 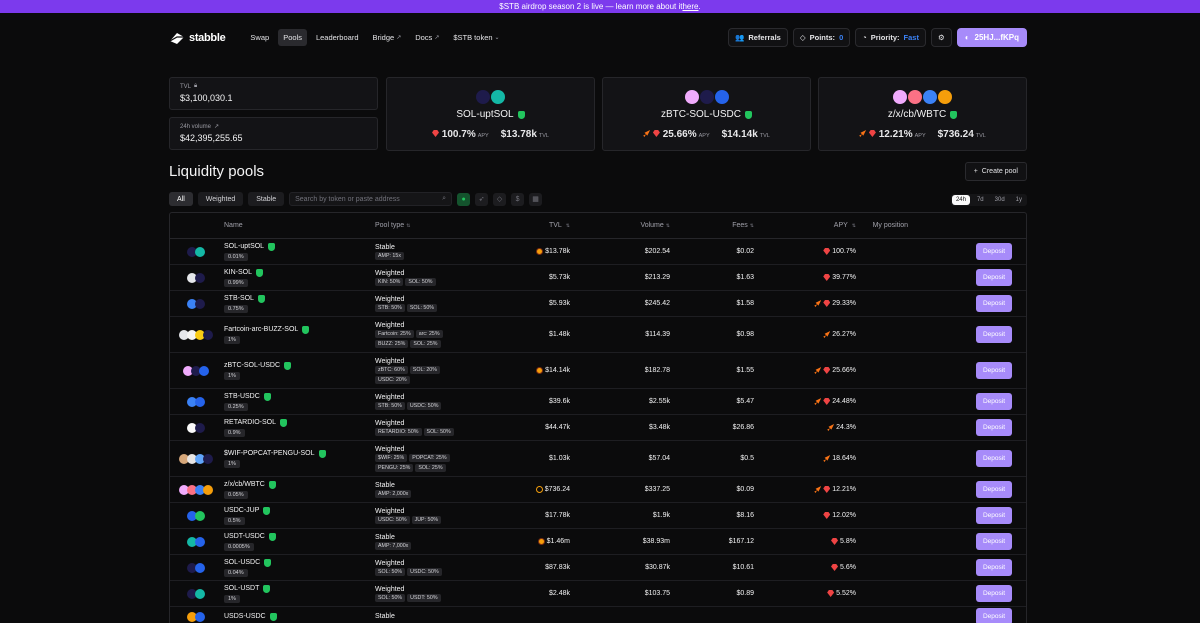 I want to click on featured-pool-card: z/x/cb/WBTC 12.21% APY $736.24 TVL, so click(x=922, y=114).